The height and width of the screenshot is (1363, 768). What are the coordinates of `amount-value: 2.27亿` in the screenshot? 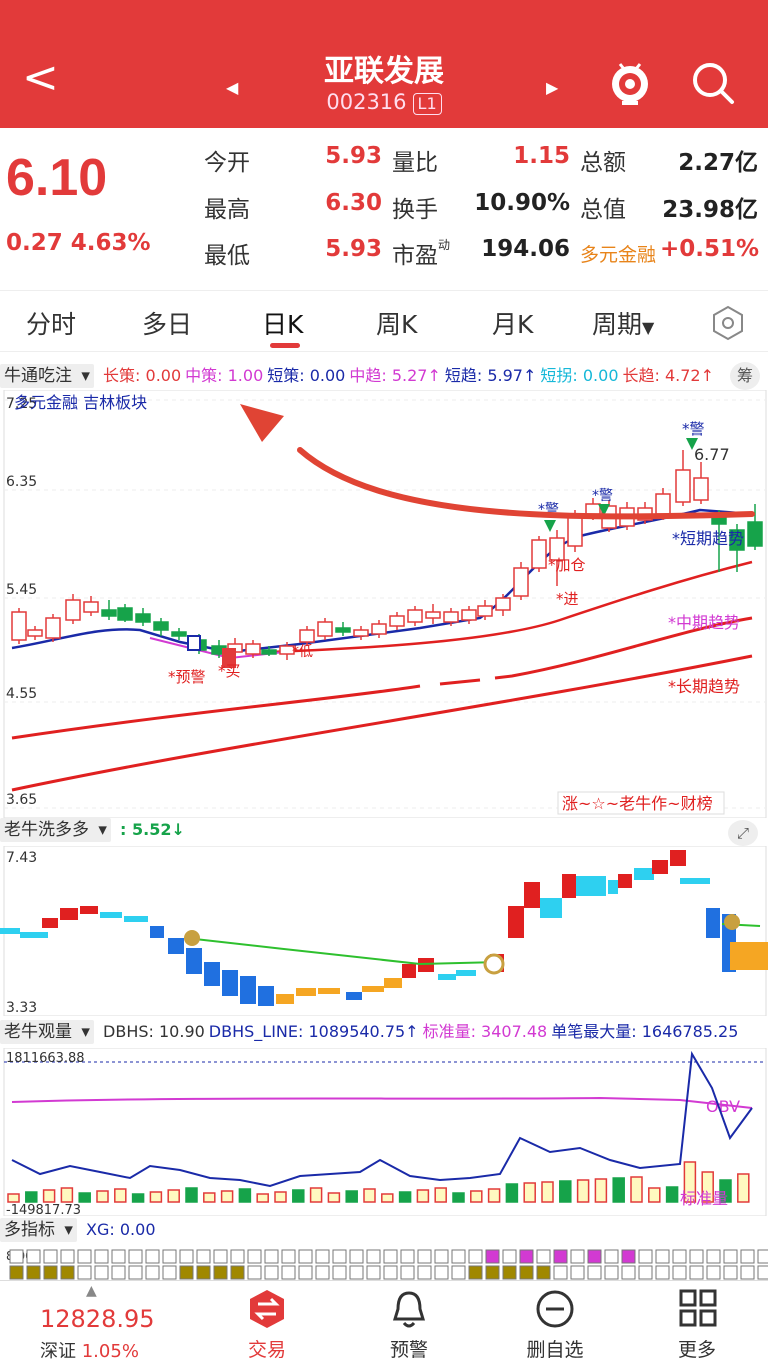 It's located at (718, 163).